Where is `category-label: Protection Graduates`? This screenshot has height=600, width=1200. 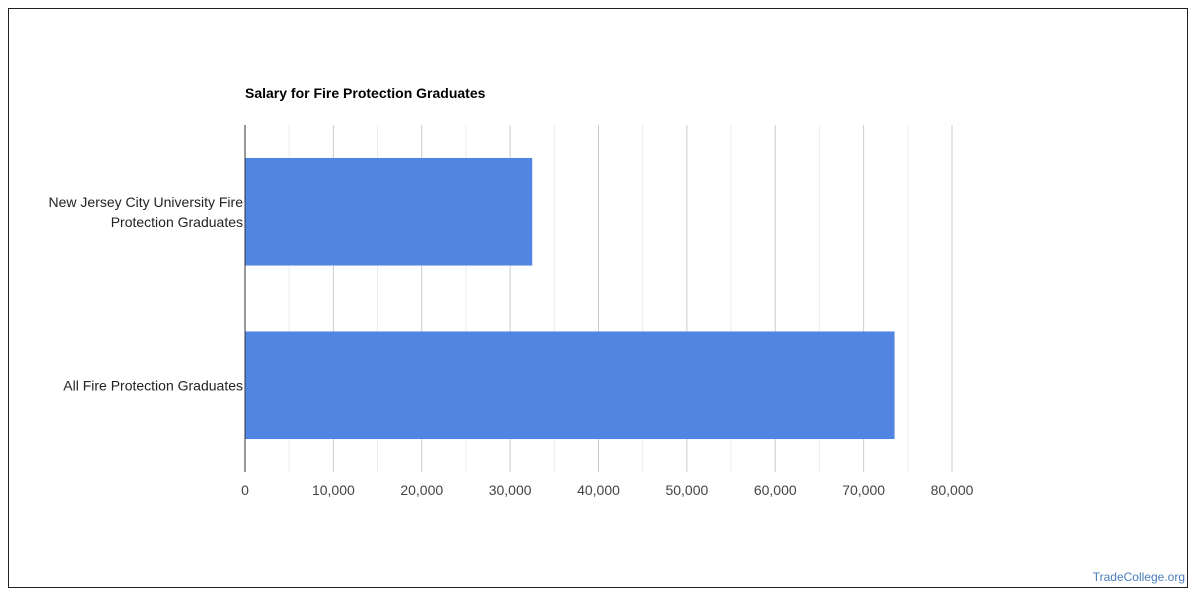 category-label: Protection Graduates is located at coordinates (177, 222).